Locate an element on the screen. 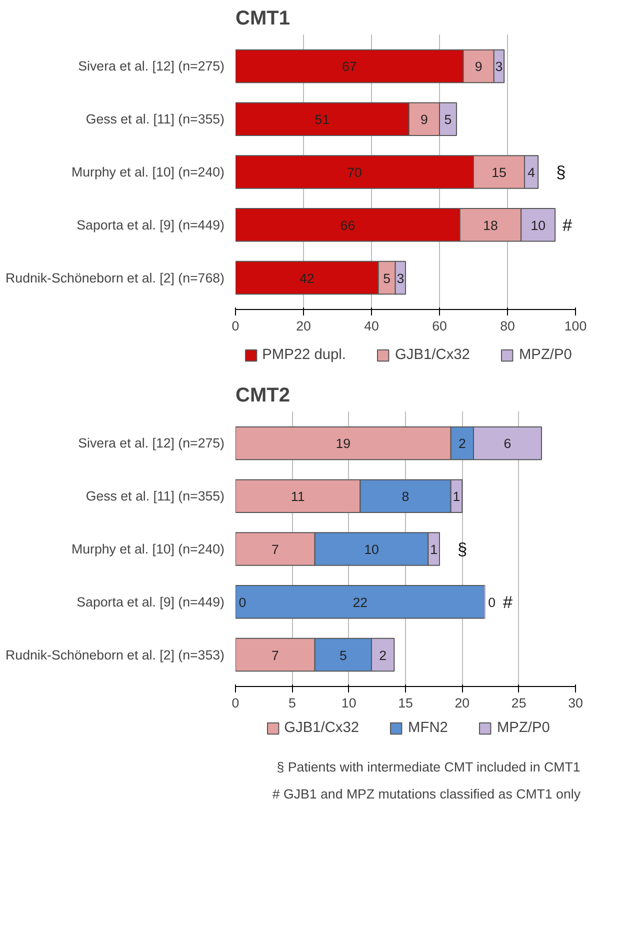  data-label: 51 is located at coordinates (322, 120).